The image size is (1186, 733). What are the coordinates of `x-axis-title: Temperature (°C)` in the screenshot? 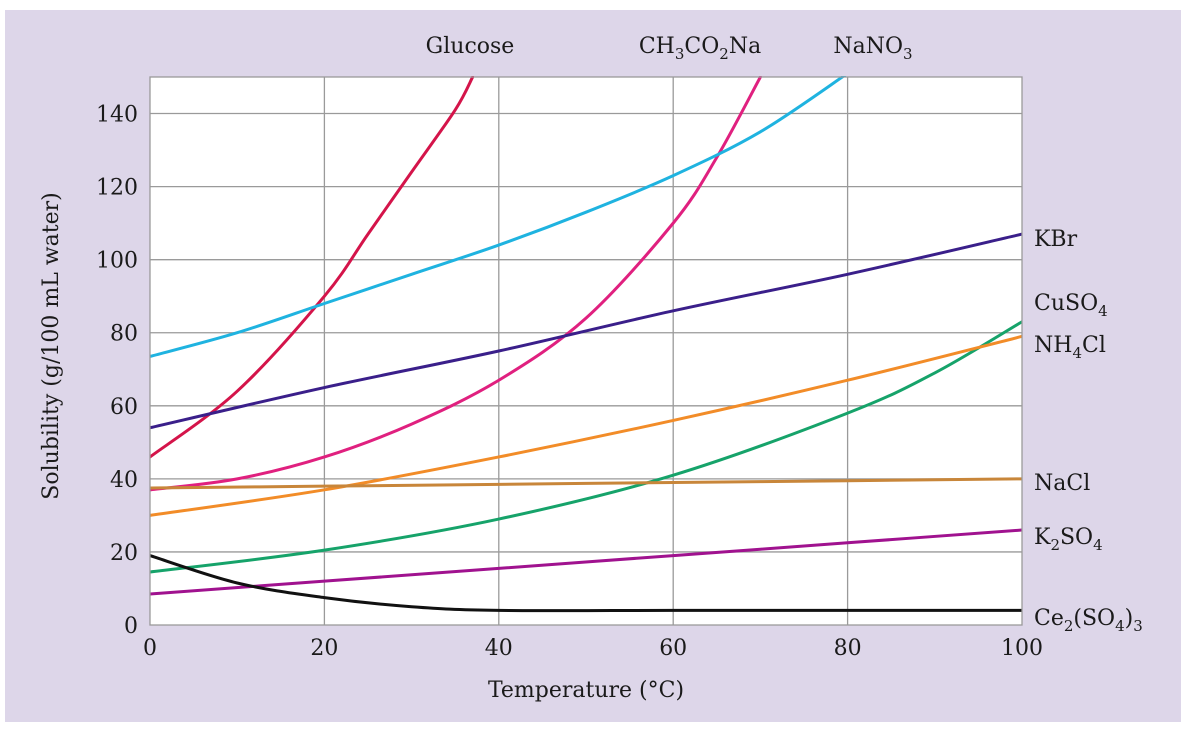 It's located at (586, 690).